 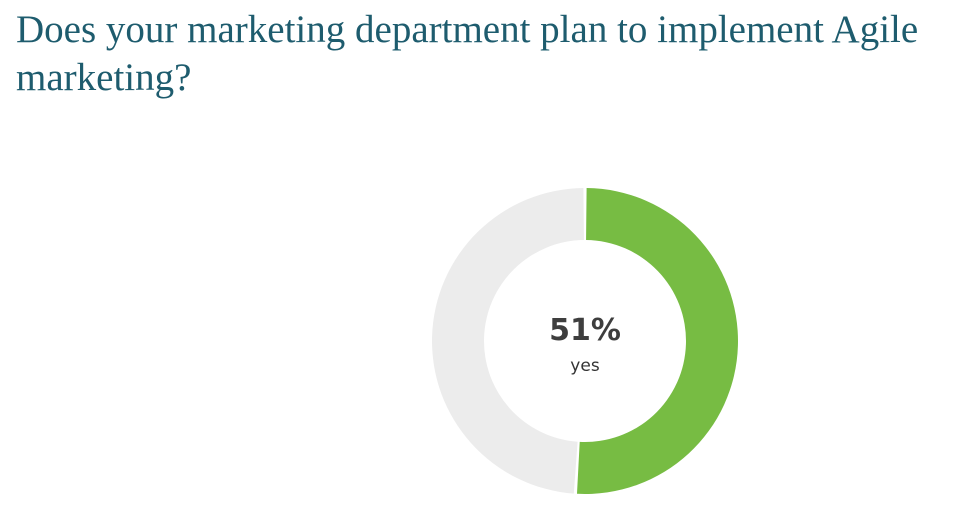 I want to click on center-value: 51%, so click(x=585, y=330).